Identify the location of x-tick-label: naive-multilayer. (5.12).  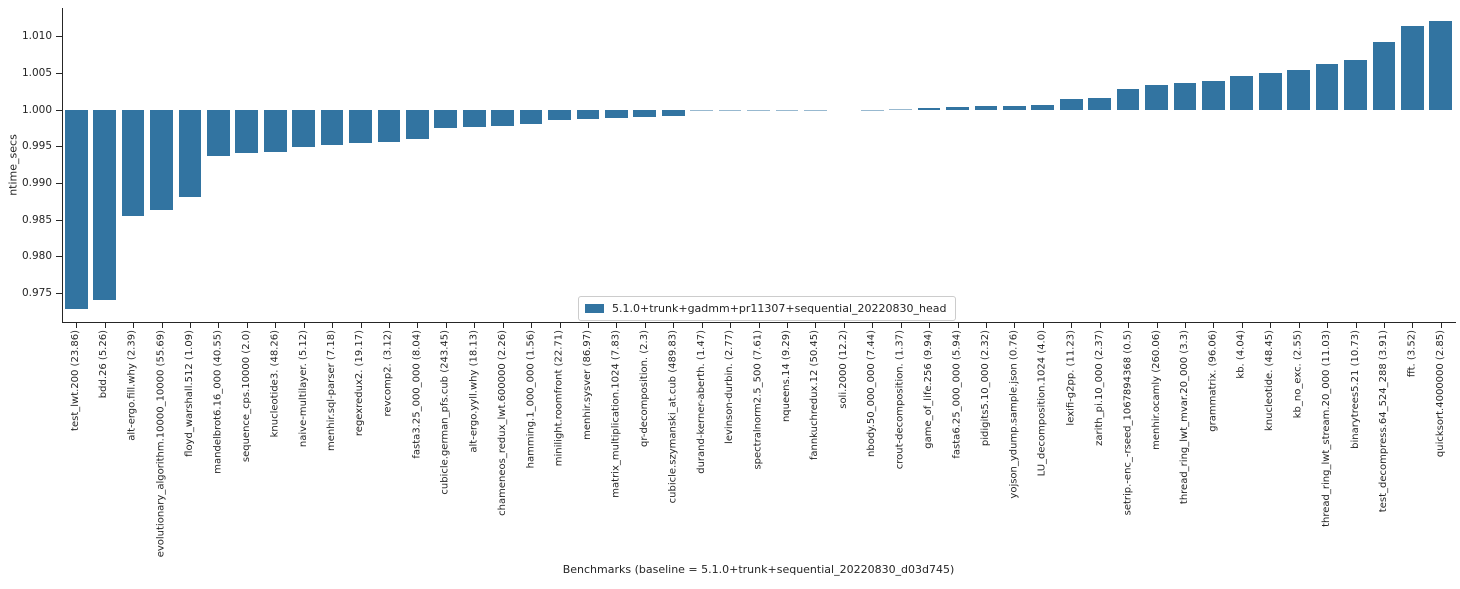
(303, 389).